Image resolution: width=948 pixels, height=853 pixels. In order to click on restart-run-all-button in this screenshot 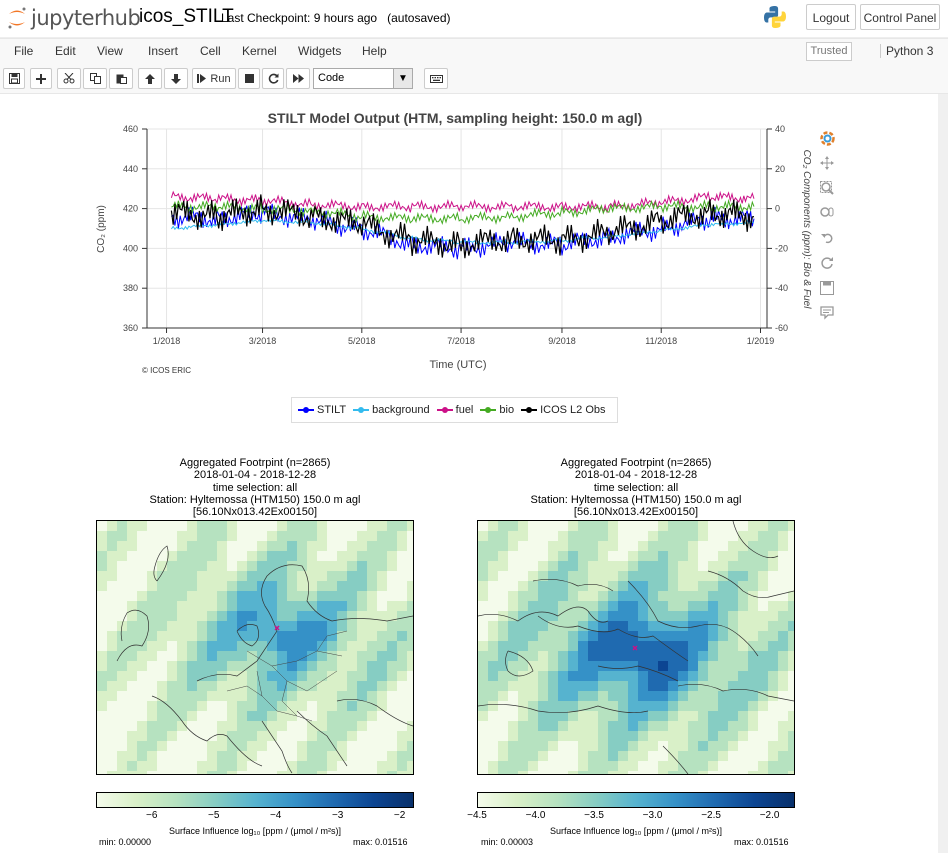, I will do `click(298, 78)`.